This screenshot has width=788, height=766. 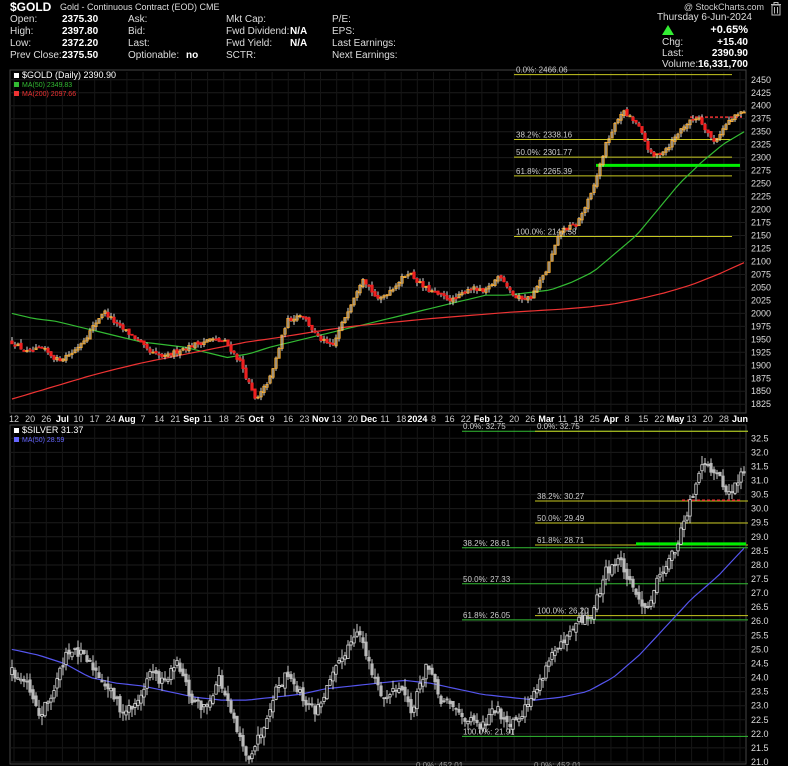 What do you see at coordinates (761, 236) in the screenshot?
I see `gold-y-tick-label: 2150` at bounding box center [761, 236].